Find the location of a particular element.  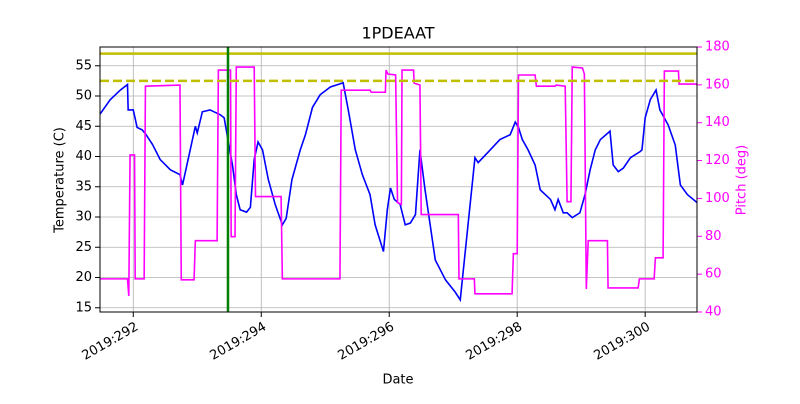

y-tick-label: 45 is located at coordinates (83, 126).